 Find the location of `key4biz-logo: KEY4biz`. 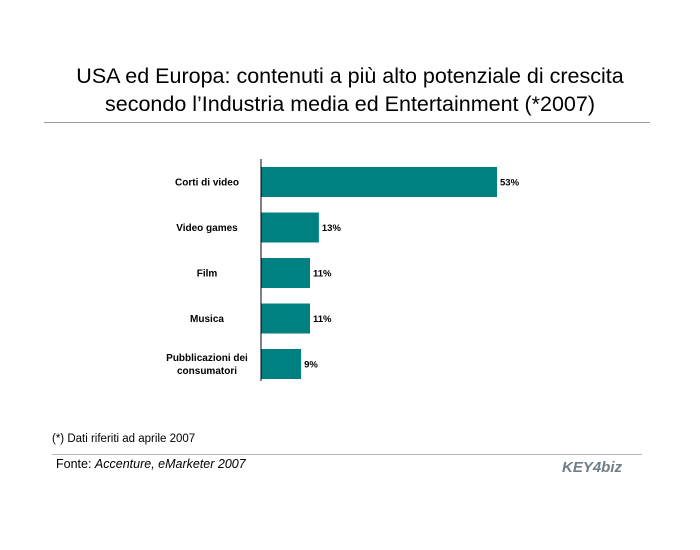

key4biz-logo: KEY4biz is located at coordinates (592, 467).